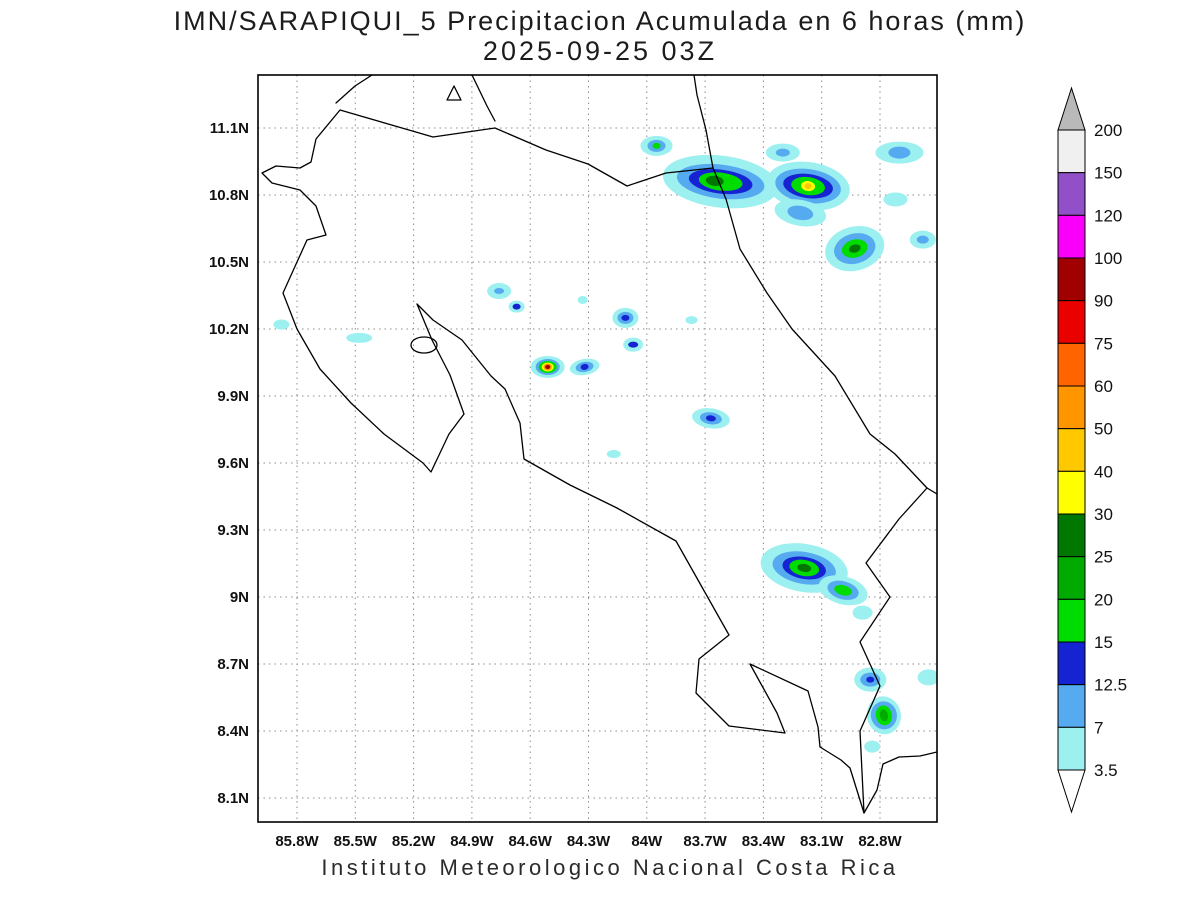 The image size is (1200, 900). Describe the element at coordinates (233, 798) in the screenshot. I see `lat-tick-label: 8.1N` at that location.